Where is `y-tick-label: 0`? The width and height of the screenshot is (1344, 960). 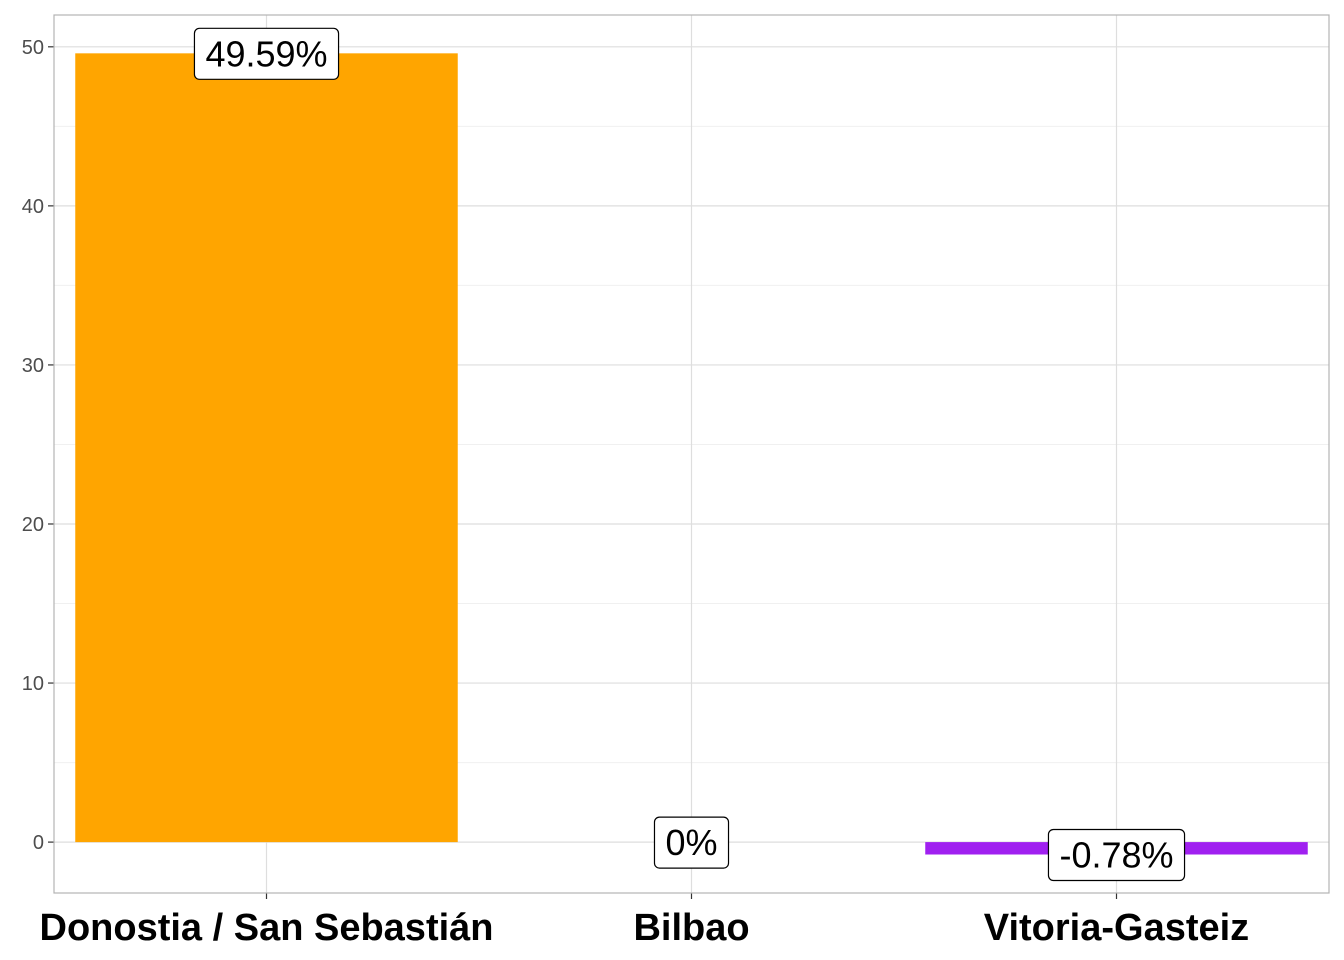
y-tick-label: 0 is located at coordinates (38, 843).